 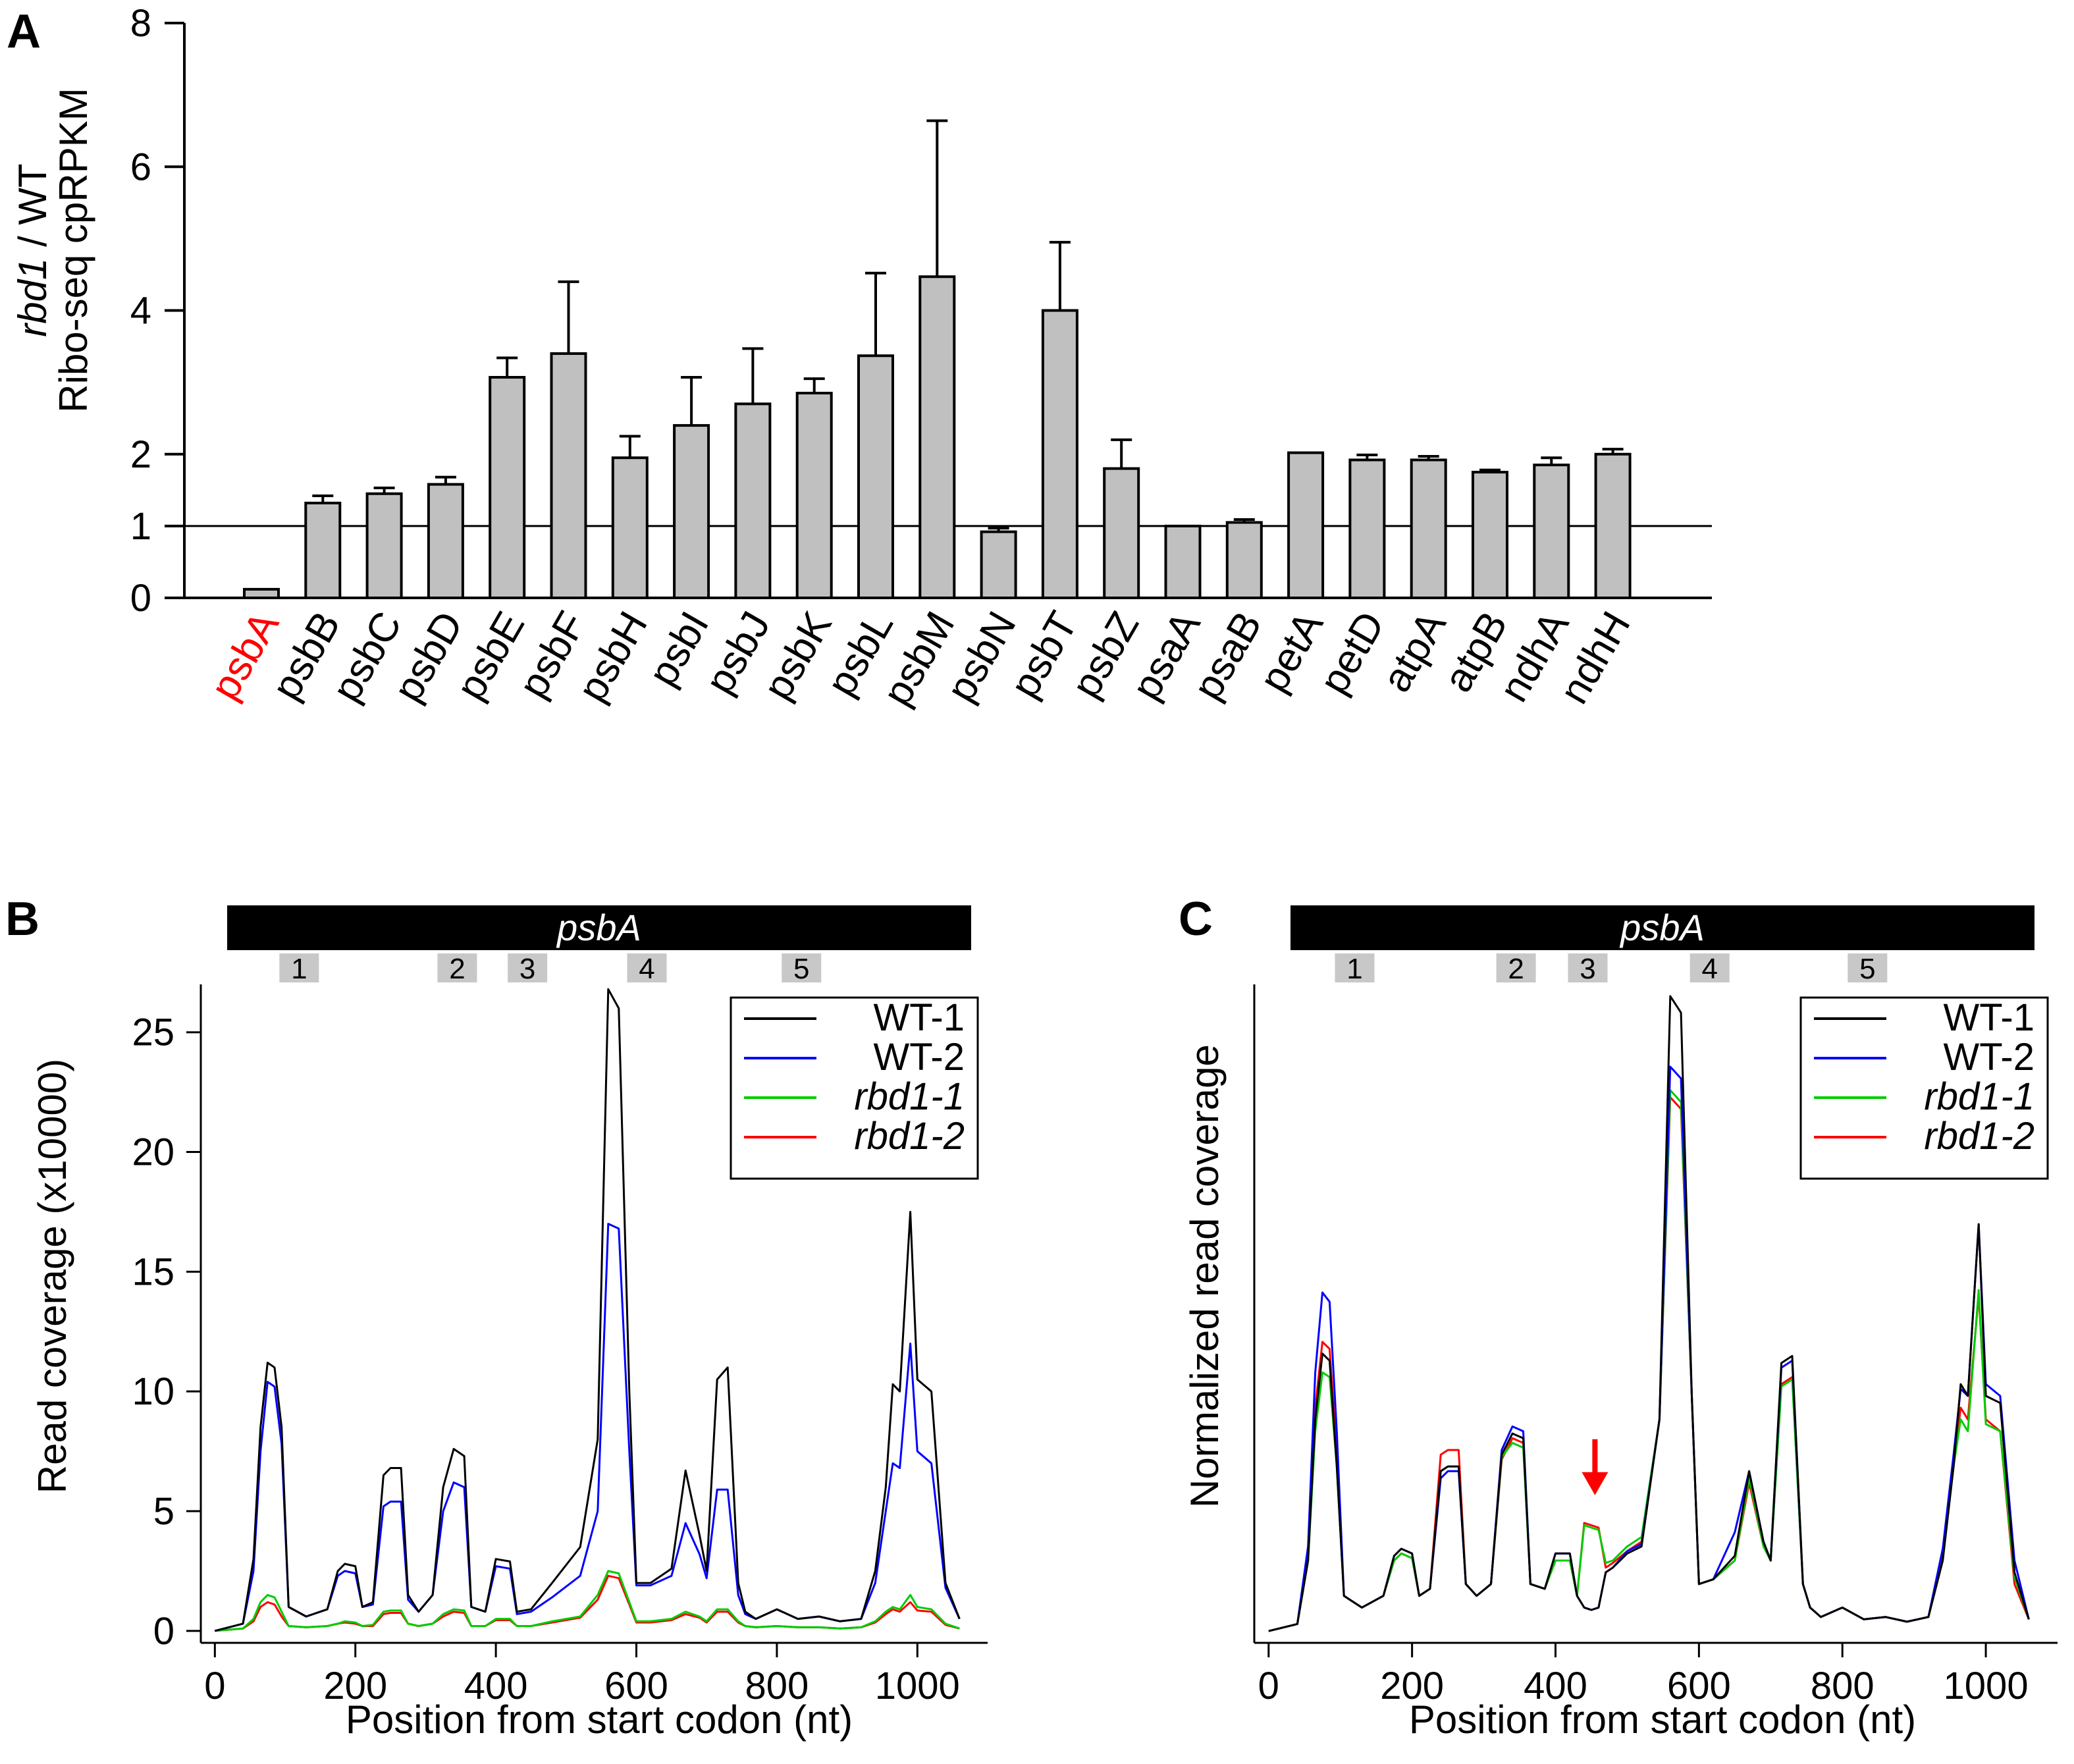 What do you see at coordinates (1352, 653) in the screenshot?
I see `category-label: petD` at bounding box center [1352, 653].